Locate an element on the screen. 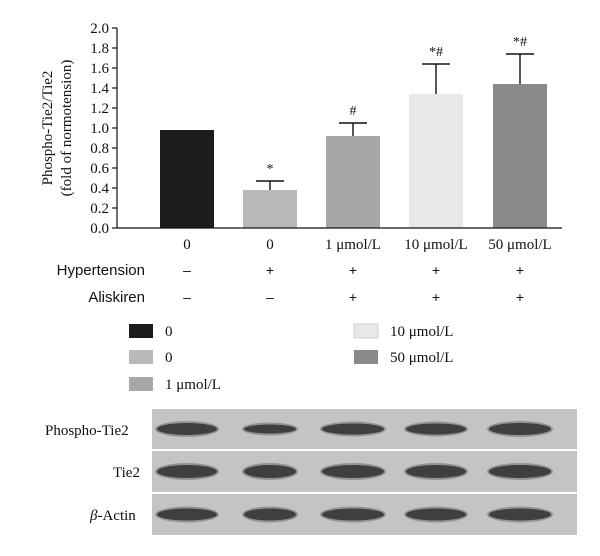 This screenshot has height=556, width=600. significance-label: # is located at coordinates (353, 111).